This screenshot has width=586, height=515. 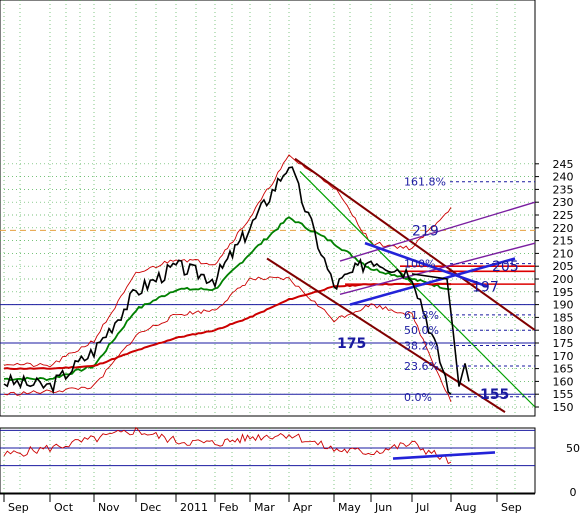 What do you see at coordinates (194, 507) in the screenshot?
I see `x-tick-label: 2011` at bounding box center [194, 507].